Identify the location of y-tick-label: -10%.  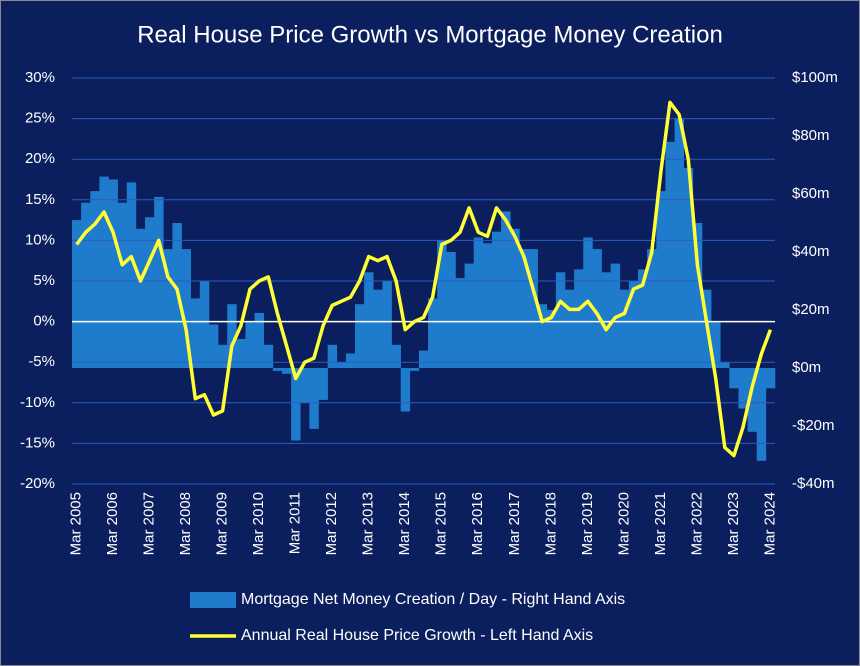
(37, 402).